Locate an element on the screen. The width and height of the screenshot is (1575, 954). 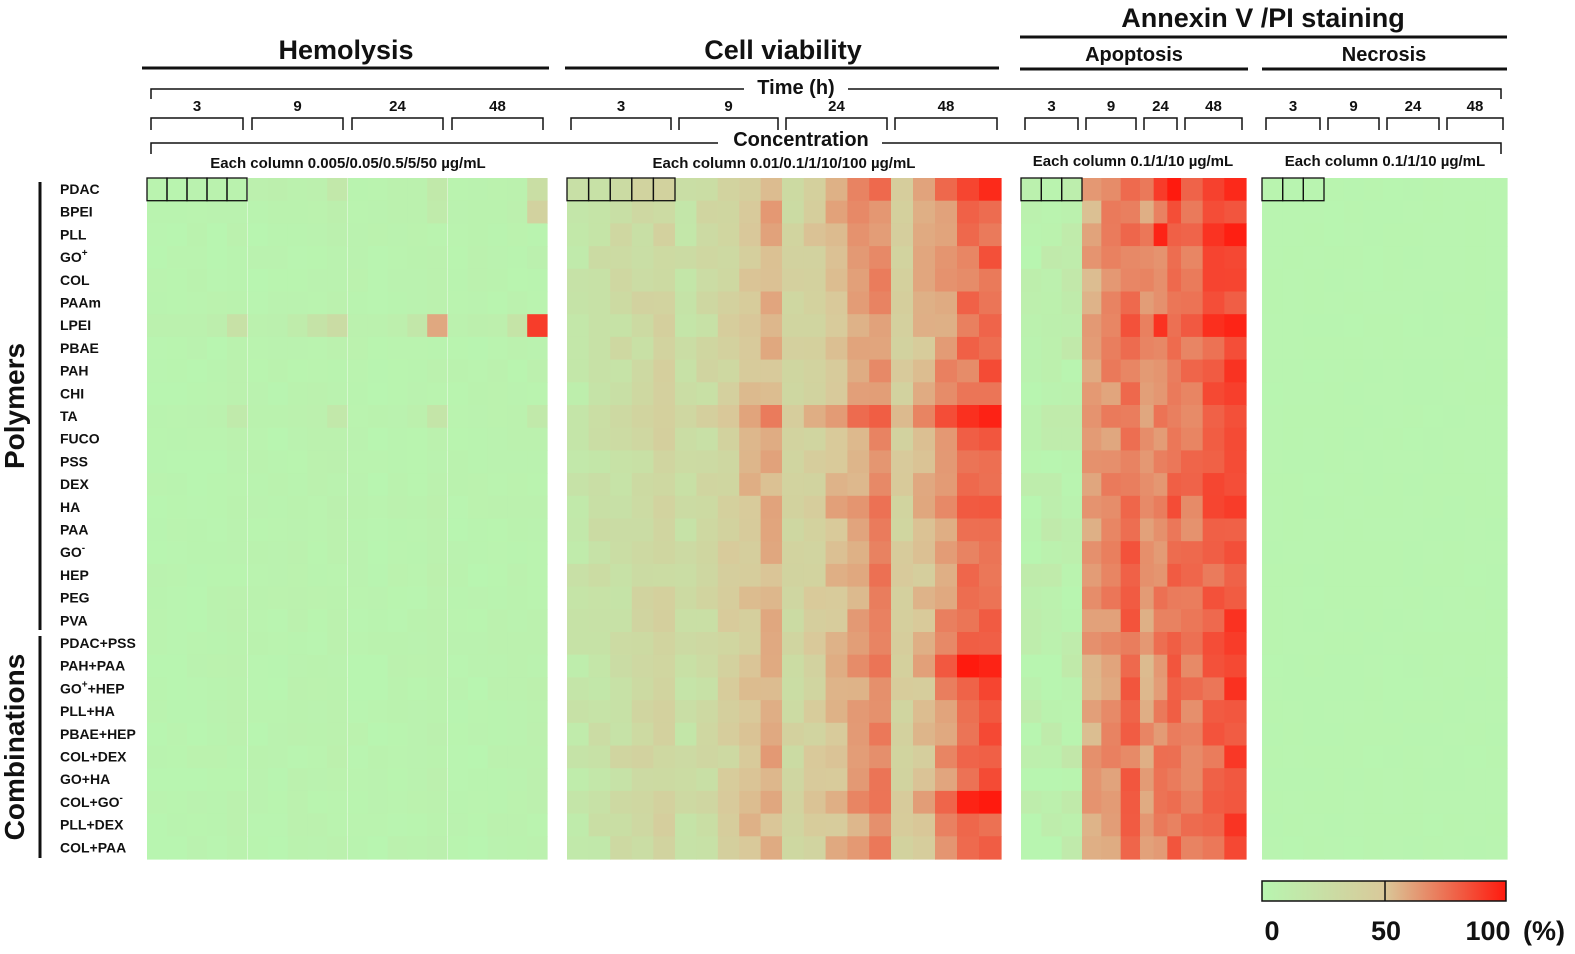
viability-cell-CHI-t9-c2 is located at coordinates (707, 394).